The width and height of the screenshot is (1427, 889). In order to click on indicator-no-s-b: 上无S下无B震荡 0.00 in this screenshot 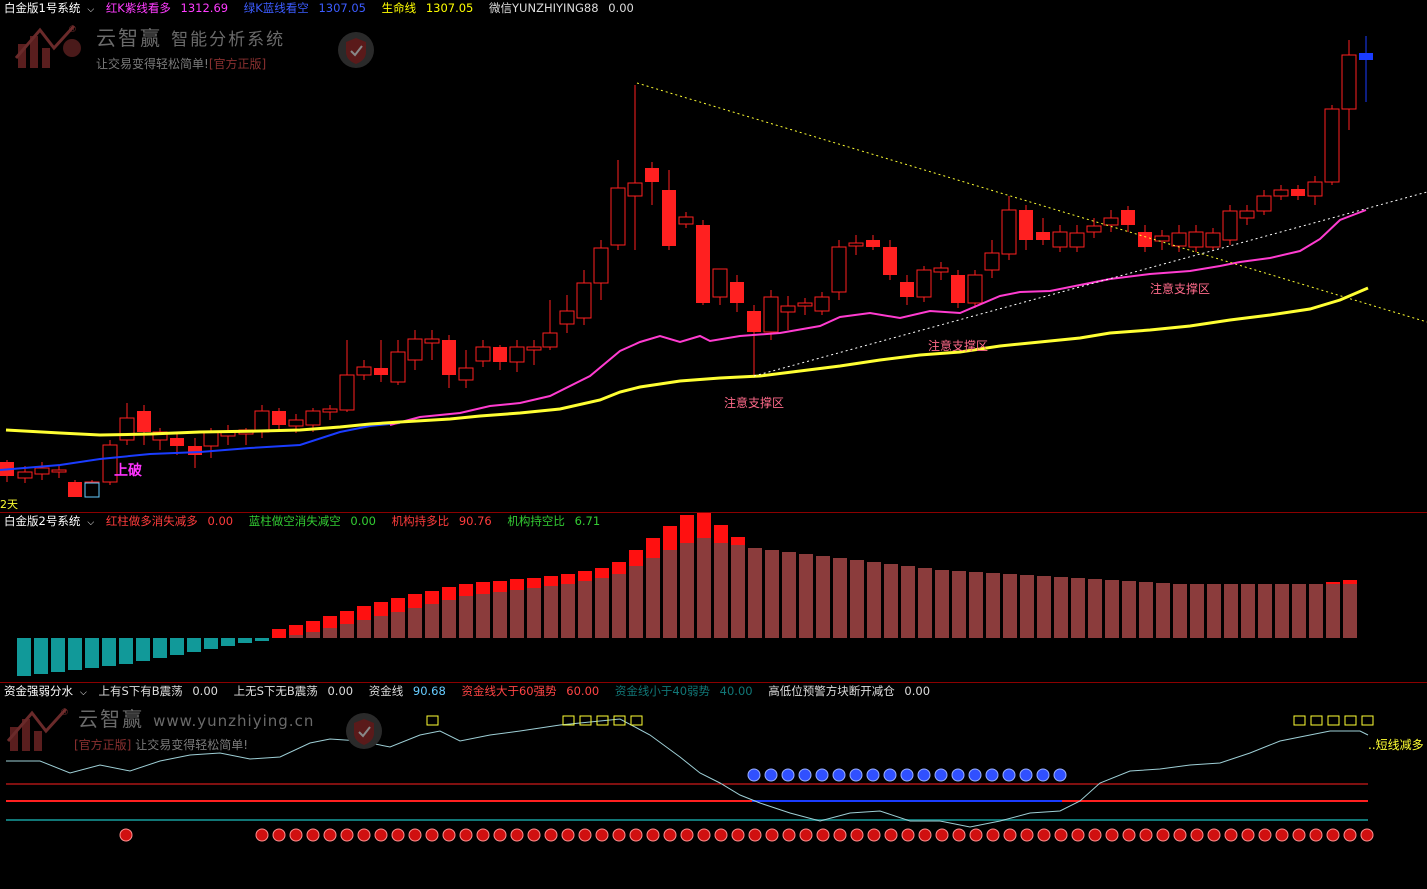, I will do `click(293, 691)`.